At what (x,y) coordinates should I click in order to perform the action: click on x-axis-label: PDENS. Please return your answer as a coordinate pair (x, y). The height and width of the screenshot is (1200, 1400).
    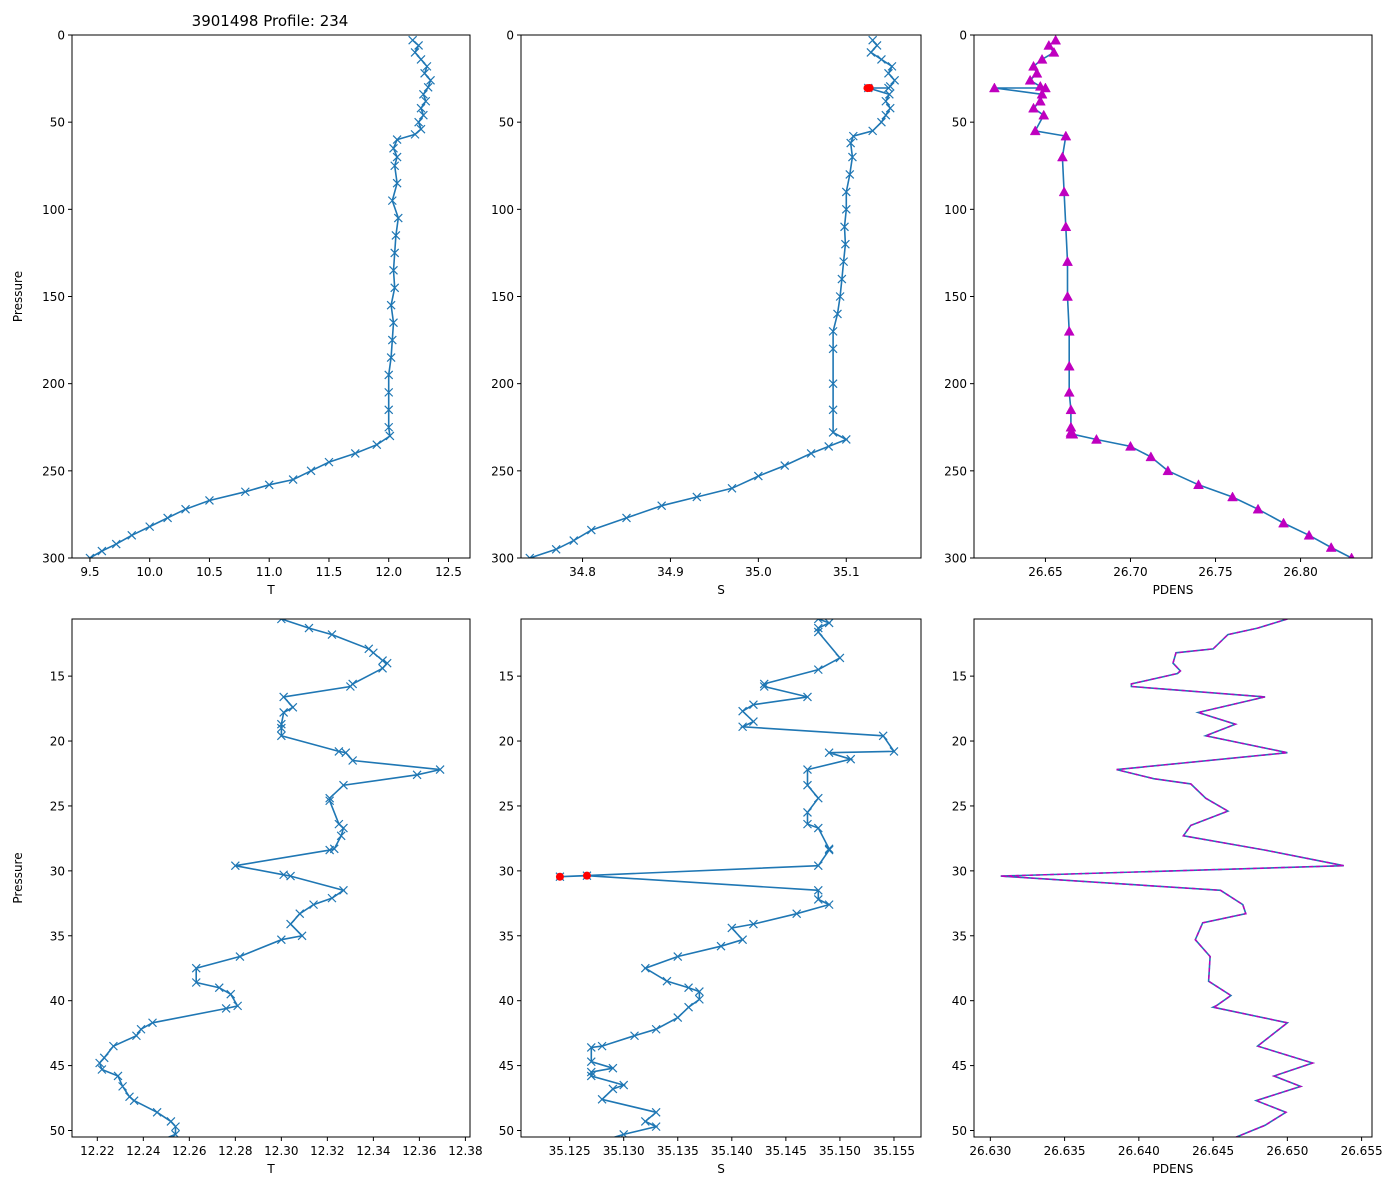
    Looking at the image, I should click on (1173, 590).